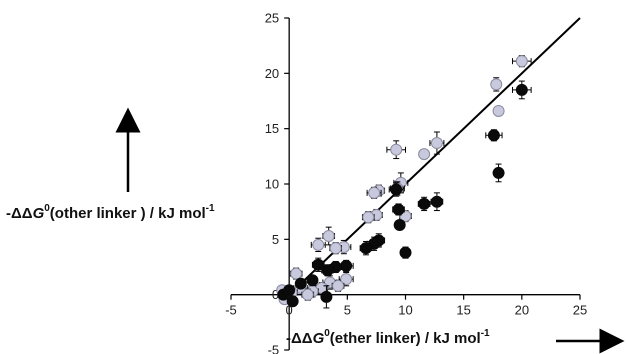  Describe the element at coordinates (47, 208) in the screenshot. I see `y-axis-title-sup0: 0` at that location.